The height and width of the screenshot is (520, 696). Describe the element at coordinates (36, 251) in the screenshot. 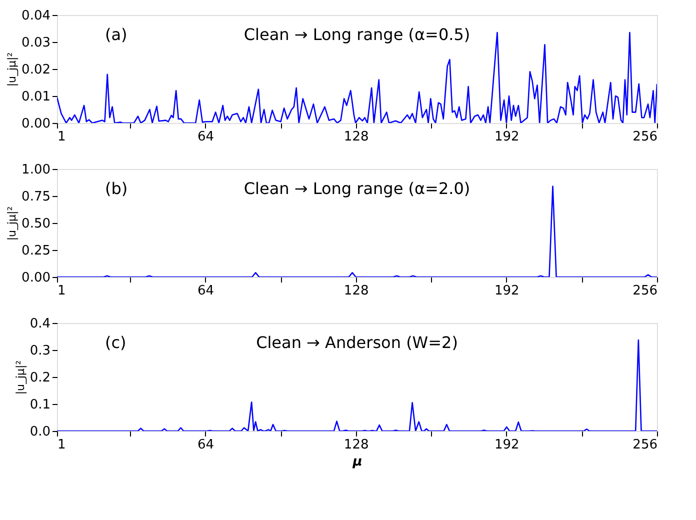

I see `y-tick-label: 0.25` at that location.